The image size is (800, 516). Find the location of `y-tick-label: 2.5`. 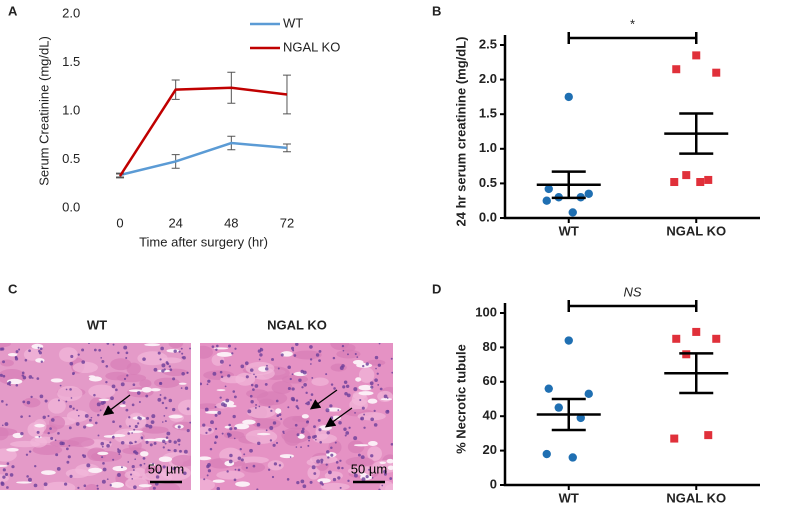

y-tick-label: 2.5 is located at coordinates (488, 43).